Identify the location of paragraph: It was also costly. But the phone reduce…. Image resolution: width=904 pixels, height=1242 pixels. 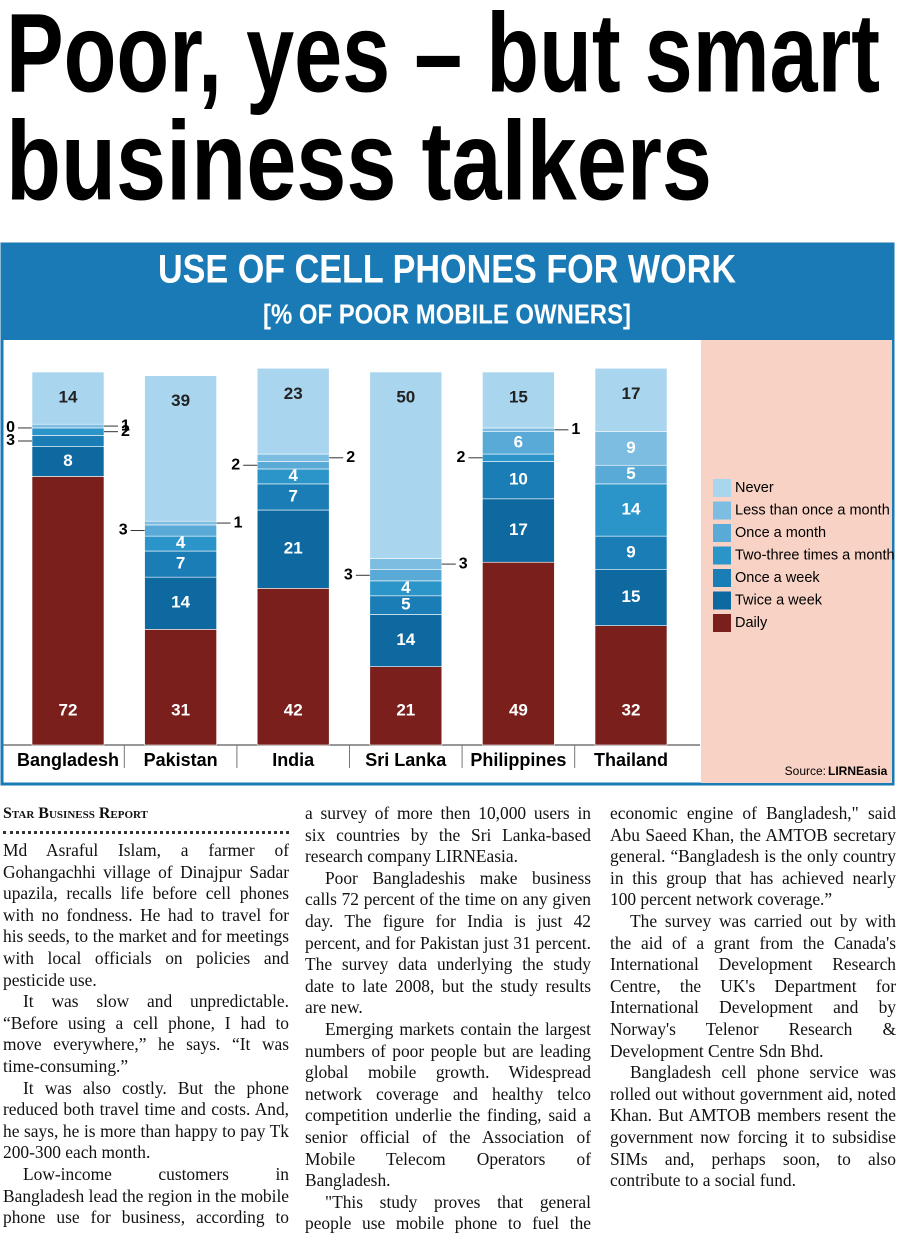
(146, 1120).